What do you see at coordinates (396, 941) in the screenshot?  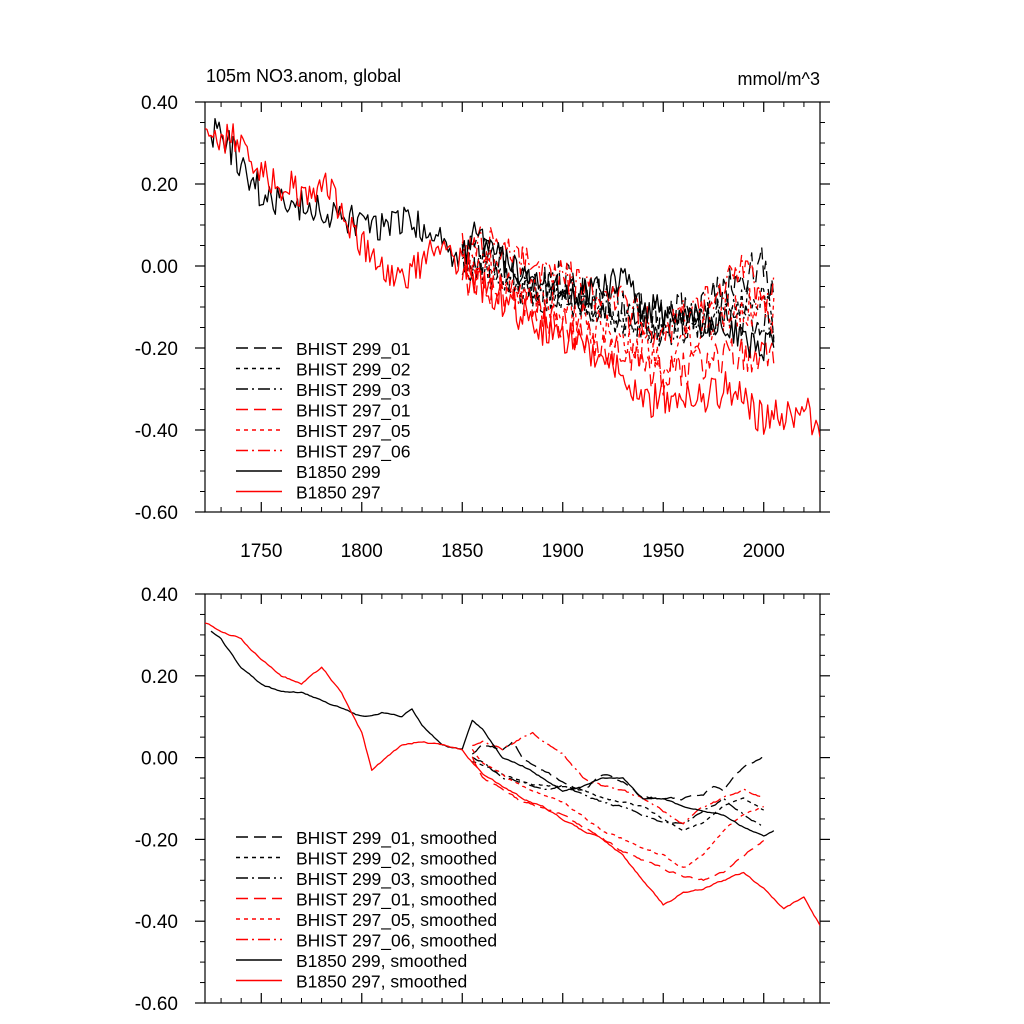 I see `legend-label: BHIST 297_06, smoothed` at bounding box center [396, 941].